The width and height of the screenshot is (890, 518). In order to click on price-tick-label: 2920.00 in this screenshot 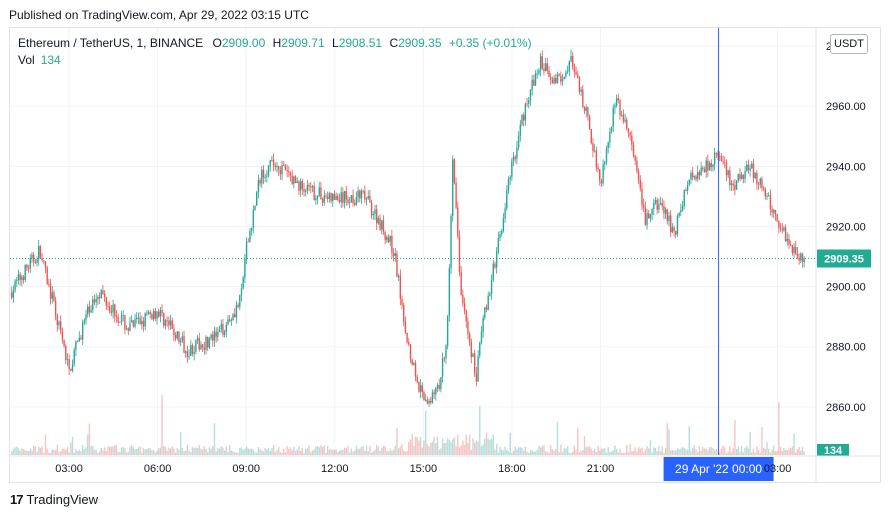, I will do `click(846, 227)`.